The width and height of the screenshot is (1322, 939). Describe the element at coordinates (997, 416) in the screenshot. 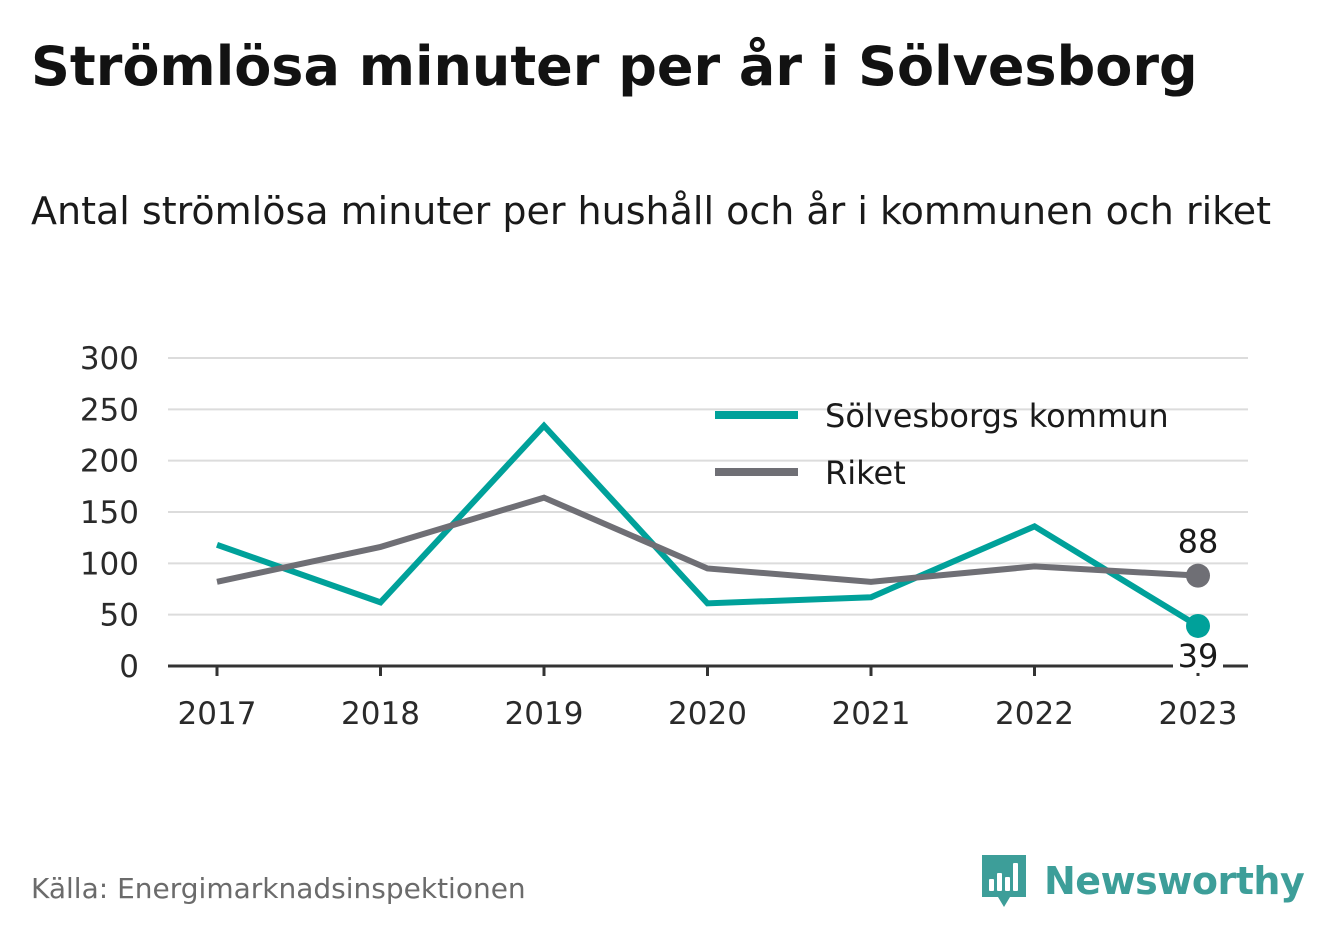

I see `legend-label: Sölvesborgs kommun` at that location.